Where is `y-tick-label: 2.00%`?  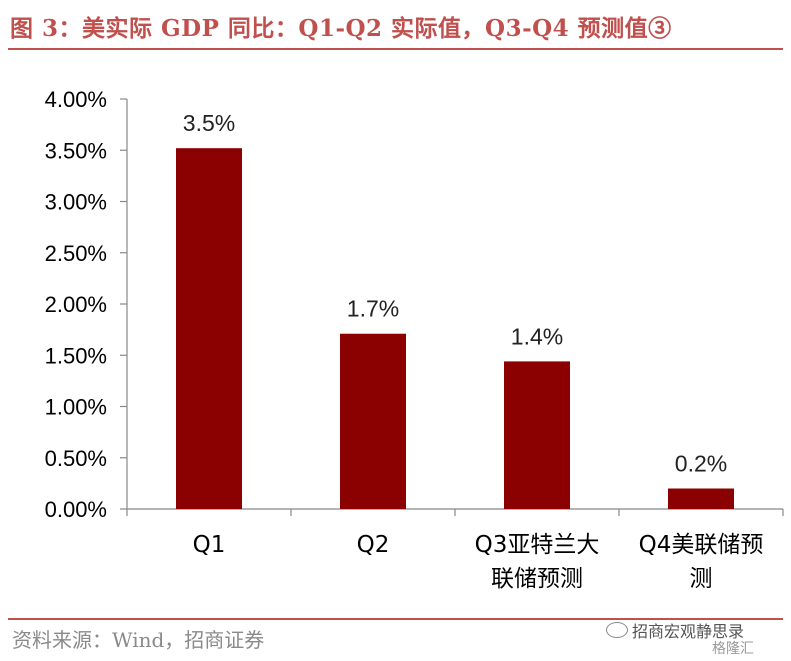 y-tick-label: 2.00% is located at coordinates (76, 304).